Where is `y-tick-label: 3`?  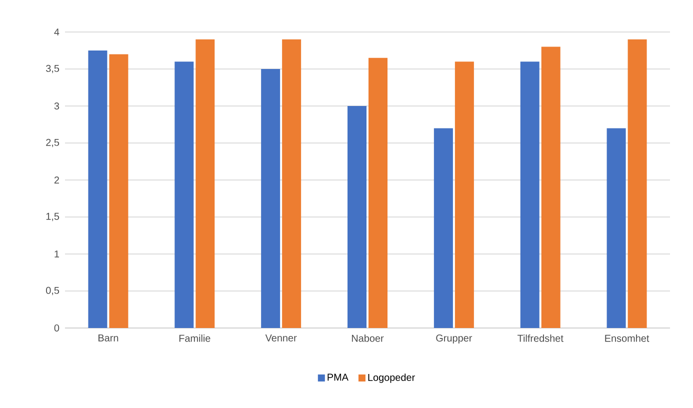
y-tick-label: 3 is located at coordinates (57, 106).